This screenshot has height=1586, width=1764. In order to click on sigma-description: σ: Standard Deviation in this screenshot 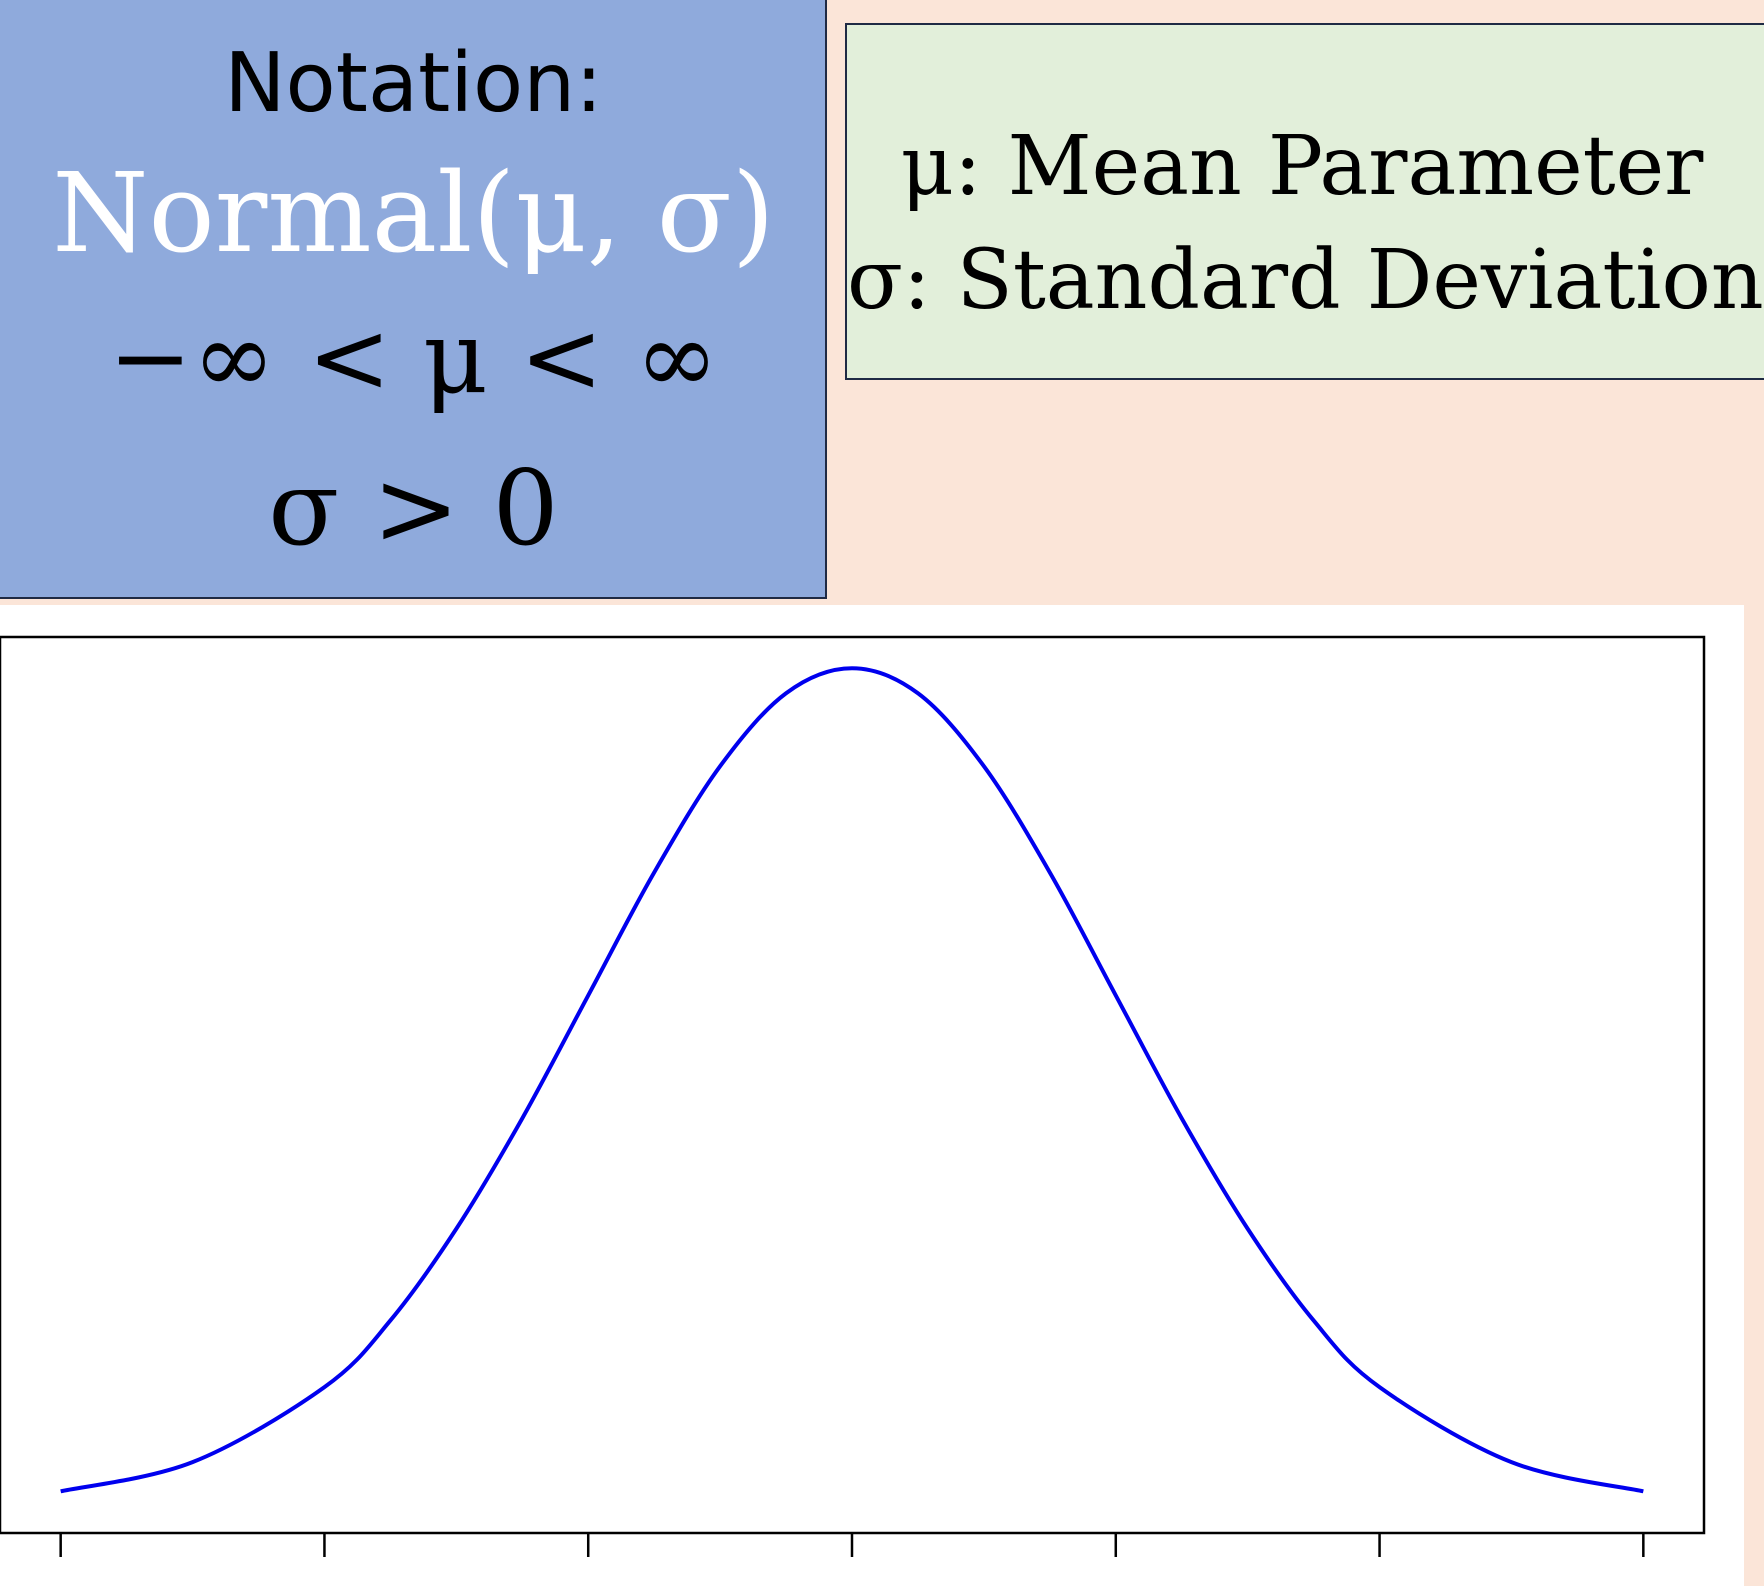, I will do `click(1305, 280)`.